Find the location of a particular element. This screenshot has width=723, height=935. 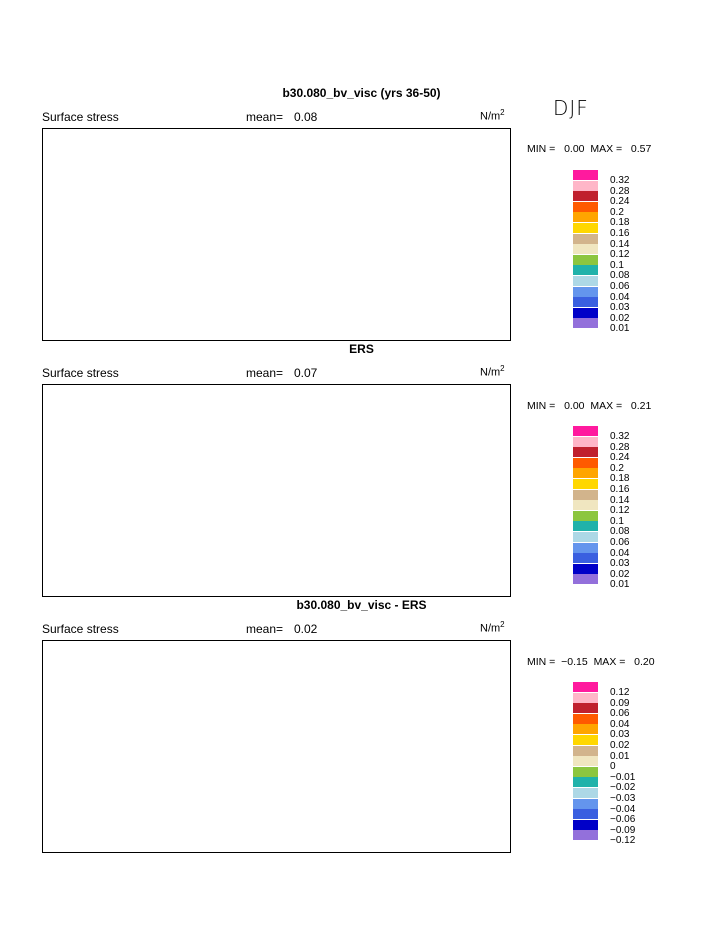

panel-1-mean-label: mean= is located at coordinates (265, 117).